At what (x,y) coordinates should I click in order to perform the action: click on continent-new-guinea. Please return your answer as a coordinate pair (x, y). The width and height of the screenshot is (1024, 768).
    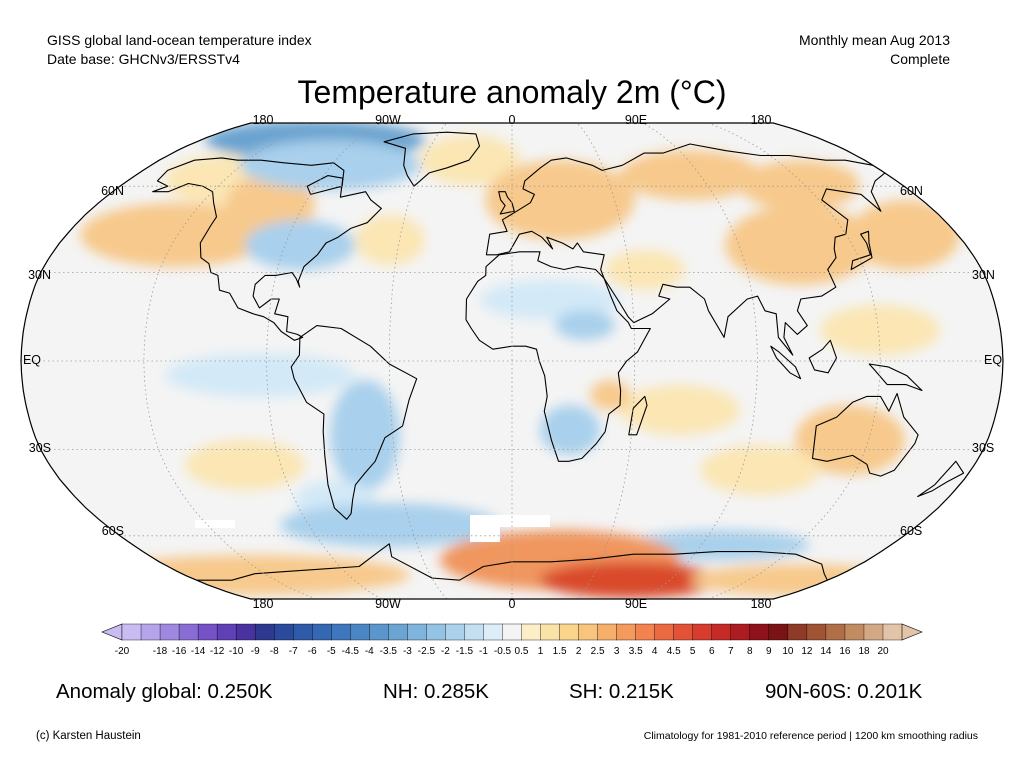
    Looking at the image, I should click on (895, 377).